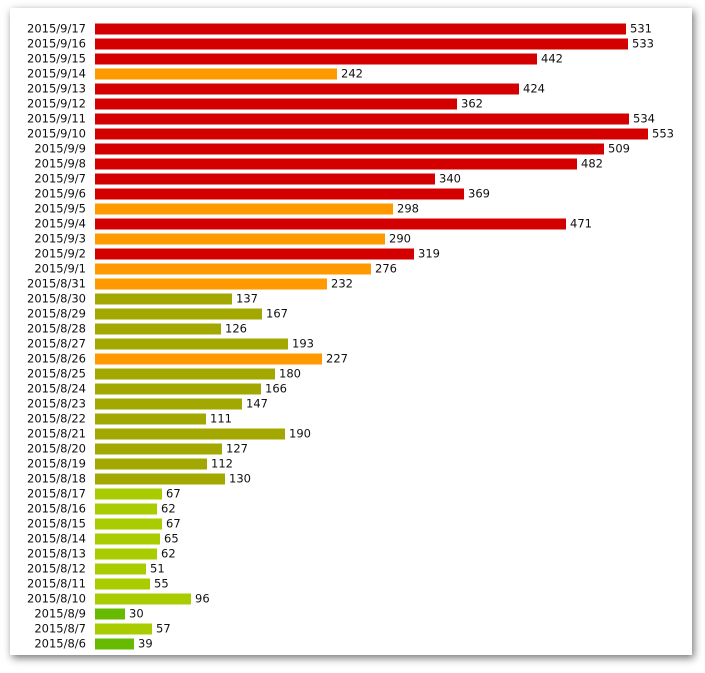 The image size is (705, 673). What do you see at coordinates (619, 149) in the screenshot?
I see `data-label: 509` at bounding box center [619, 149].